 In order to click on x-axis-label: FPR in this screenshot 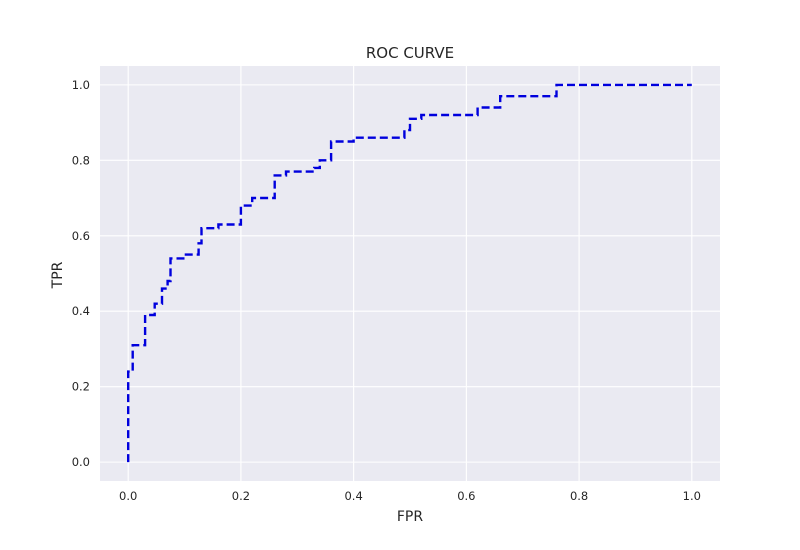, I will do `click(410, 517)`.